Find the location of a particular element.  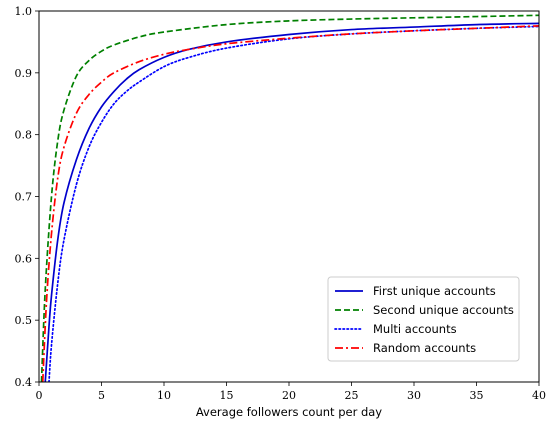

y-tick-label: 0.9 is located at coordinates (24, 73).